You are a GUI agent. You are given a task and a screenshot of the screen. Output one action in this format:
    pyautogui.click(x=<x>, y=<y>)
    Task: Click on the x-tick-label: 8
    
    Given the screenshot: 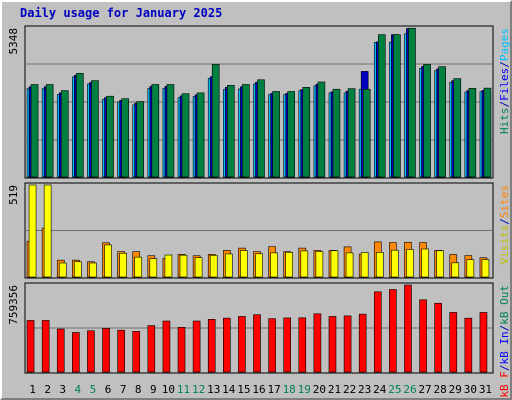 What is the action you would take?
    pyautogui.click(x=138, y=389)
    